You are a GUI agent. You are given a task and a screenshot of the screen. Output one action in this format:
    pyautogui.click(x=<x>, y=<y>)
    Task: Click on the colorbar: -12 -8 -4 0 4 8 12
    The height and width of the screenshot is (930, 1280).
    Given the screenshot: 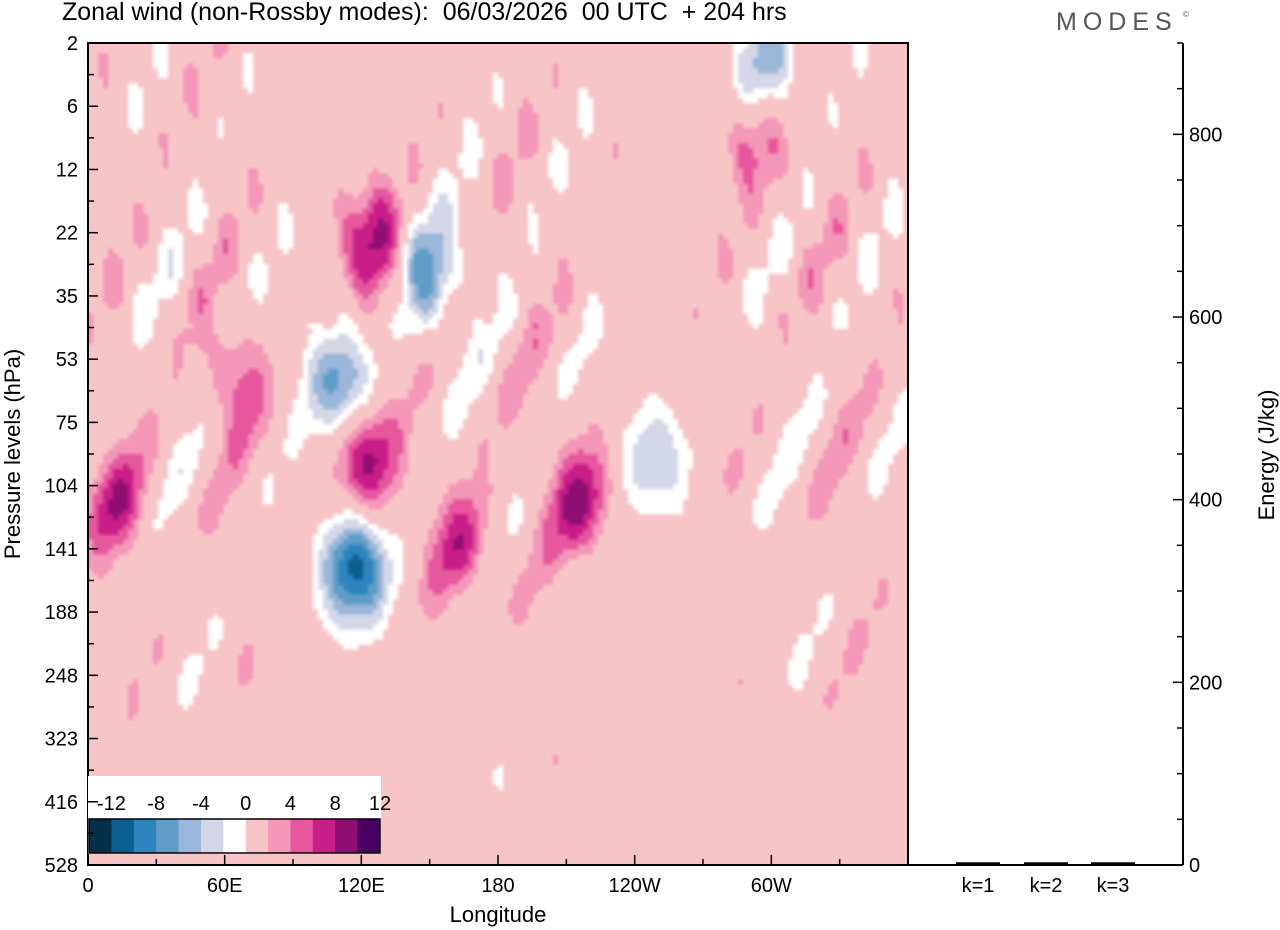 What is the action you would take?
    pyautogui.click(x=239, y=815)
    